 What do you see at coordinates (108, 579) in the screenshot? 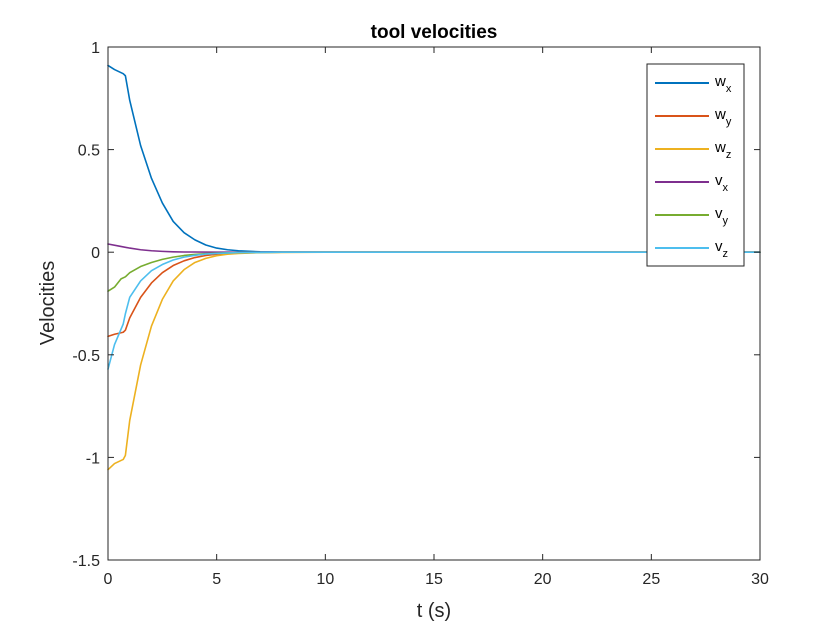
I see `x-tick-label: 0` at bounding box center [108, 579].